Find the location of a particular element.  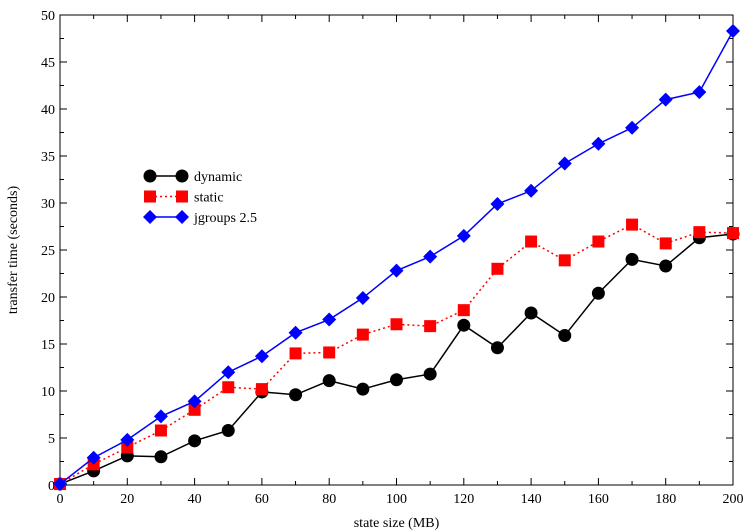

y-tick-label: 15 is located at coordinates (48, 345).